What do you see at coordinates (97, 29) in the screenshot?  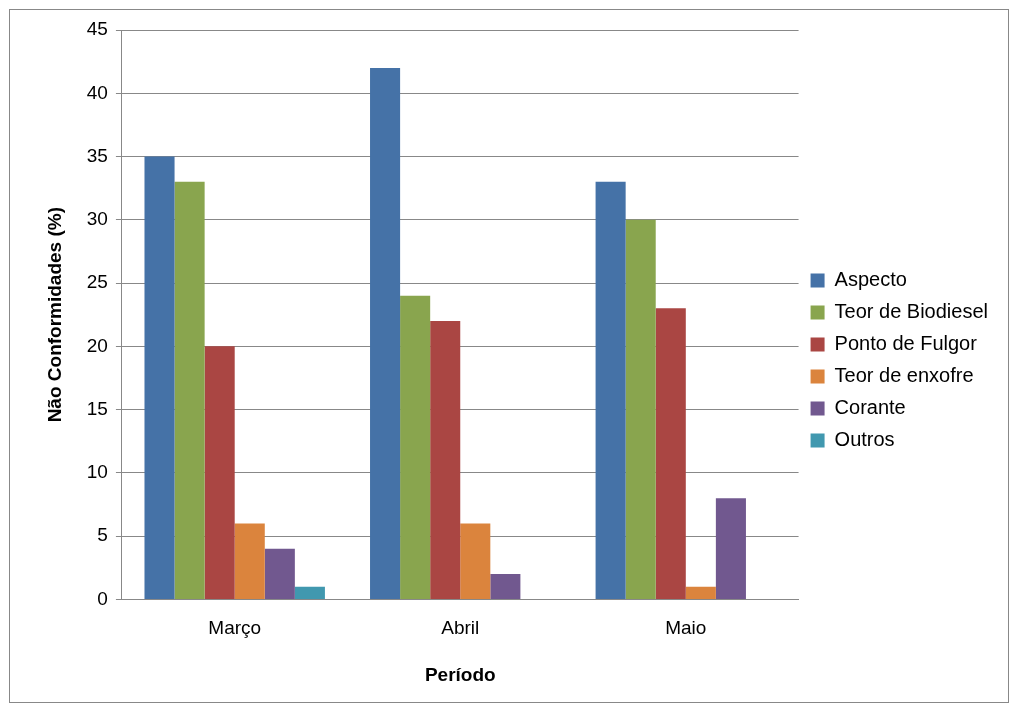 I see `y-tick-label: 45` at bounding box center [97, 29].